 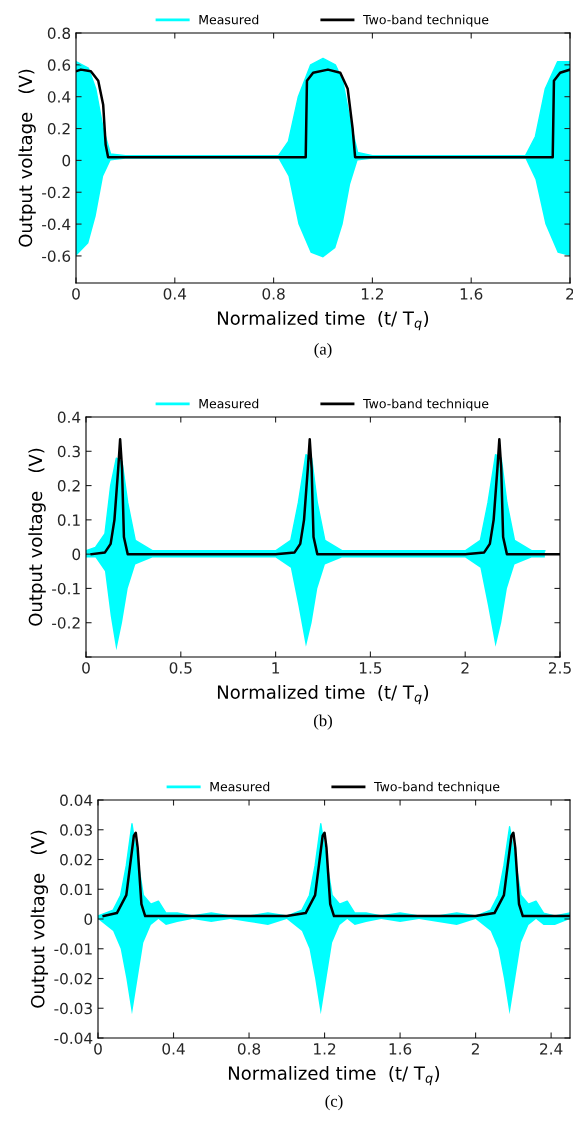 I want to click on y-tick-label: 0.01, so click(x=76, y=889).